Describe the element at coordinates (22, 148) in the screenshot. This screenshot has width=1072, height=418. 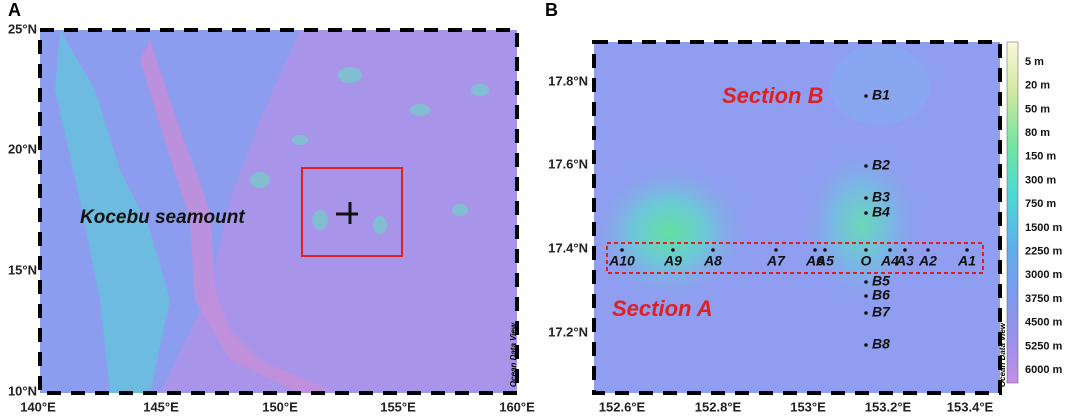
I see `y-tick-label: 20°N` at that location.